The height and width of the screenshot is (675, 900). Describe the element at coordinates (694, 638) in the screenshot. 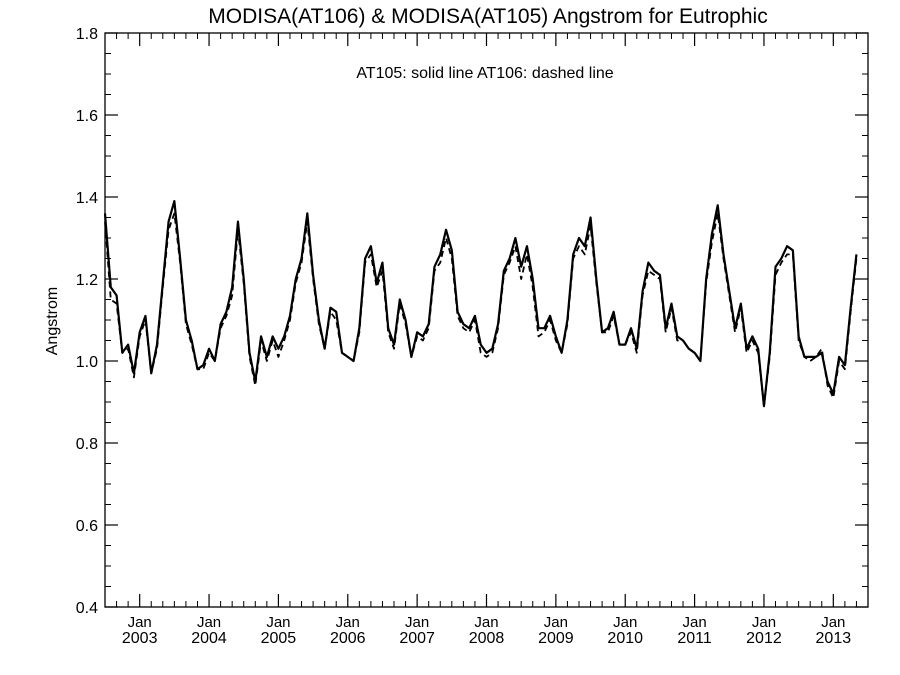

I see `x-tick-year-label: 2011` at that location.